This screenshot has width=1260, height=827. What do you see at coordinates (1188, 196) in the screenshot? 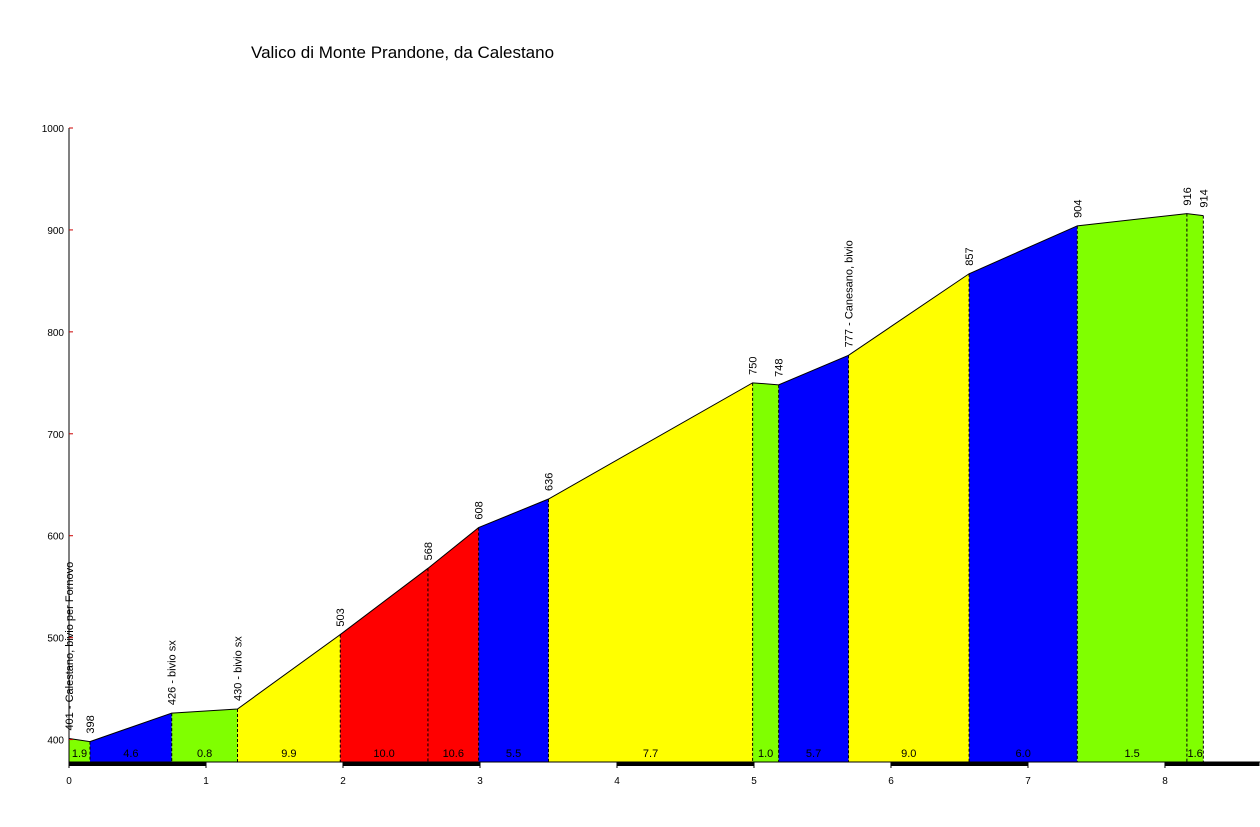
I see `point-label: 916` at bounding box center [1188, 196].